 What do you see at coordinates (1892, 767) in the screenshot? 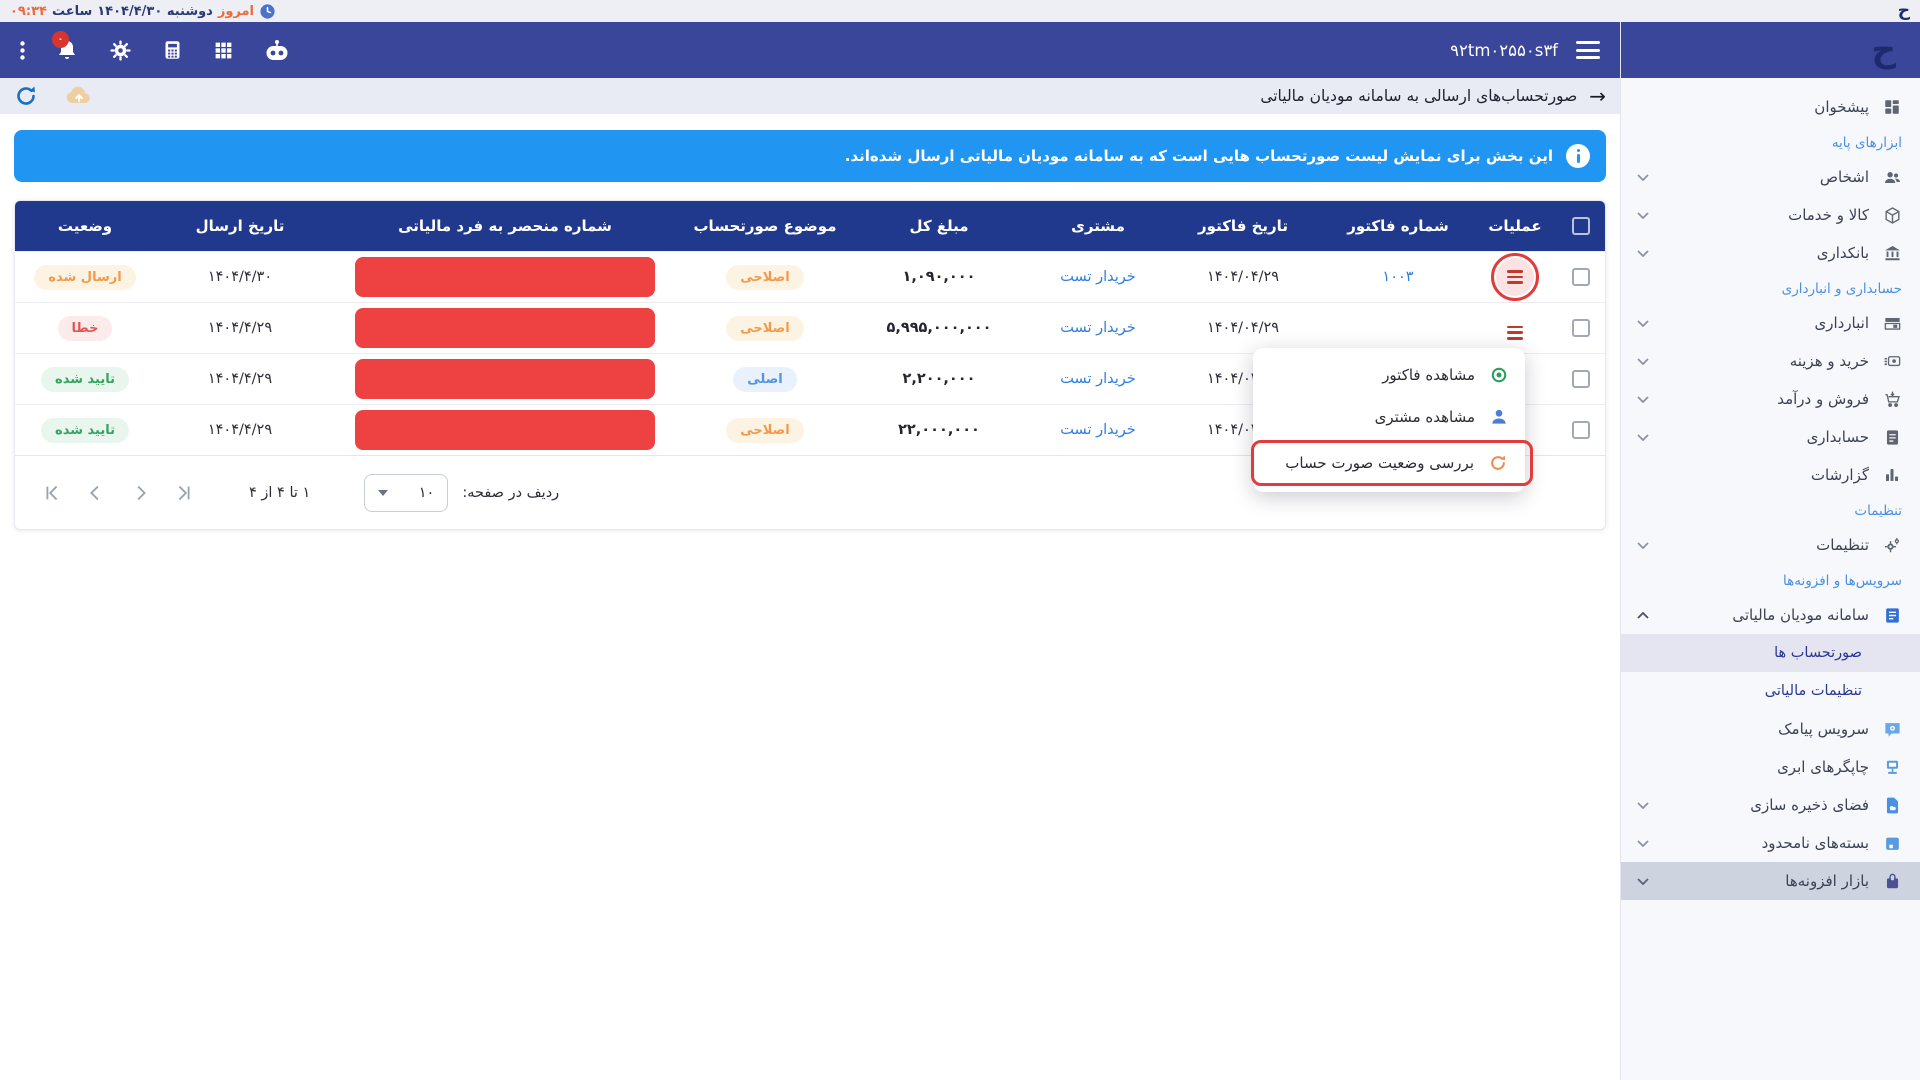
I see `cloud-printer-icon` at bounding box center [1892, 767].